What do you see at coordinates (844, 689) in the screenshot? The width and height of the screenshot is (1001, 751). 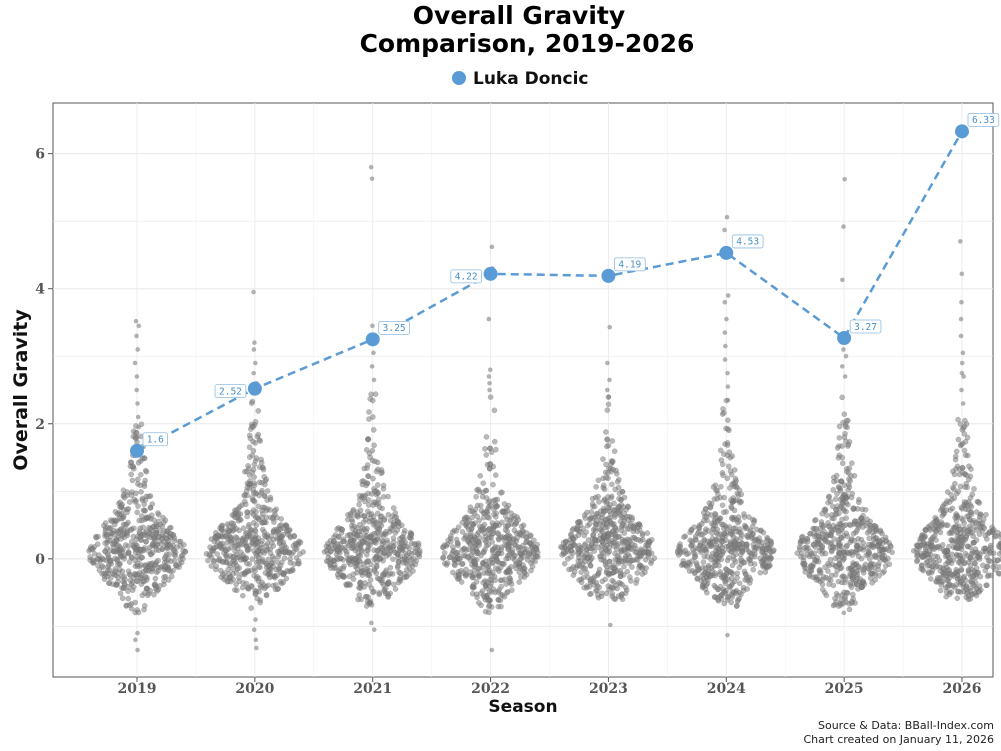 I see `x-tick-label: 2025` at bounding box center [844, 689].